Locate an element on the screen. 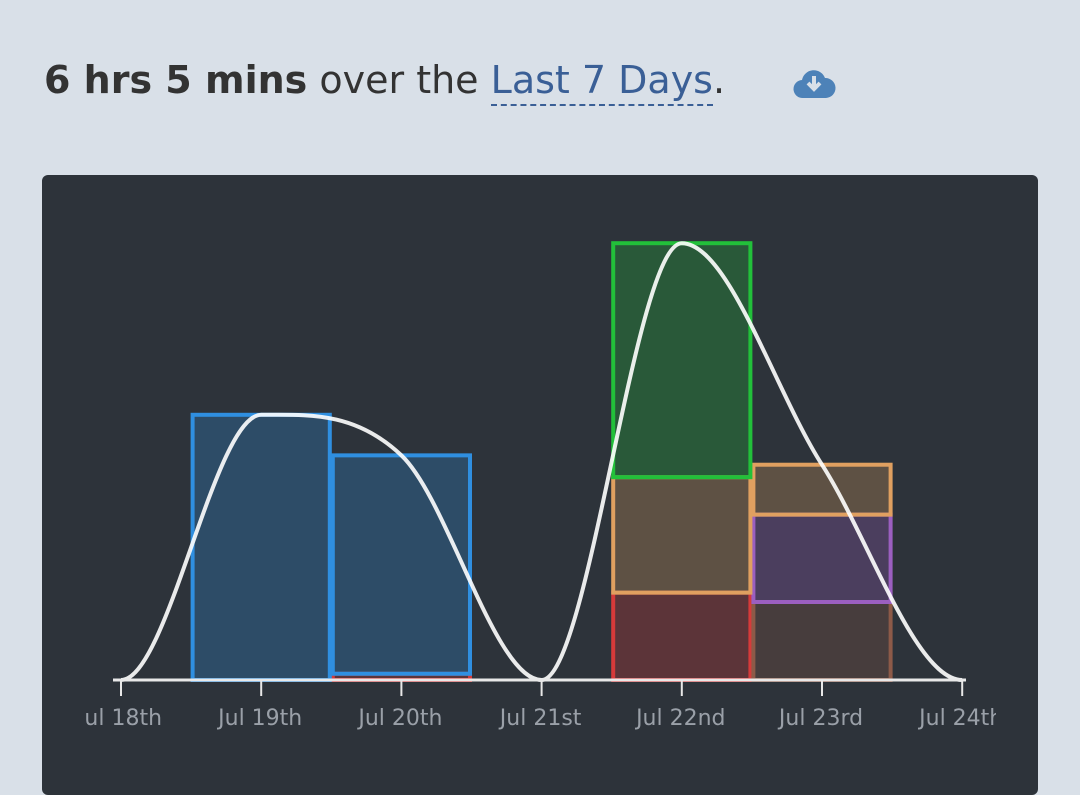 This screenshot has height=795, width=1080. x-tick-label: Jul 22nd is located at coordinates (679, 718).